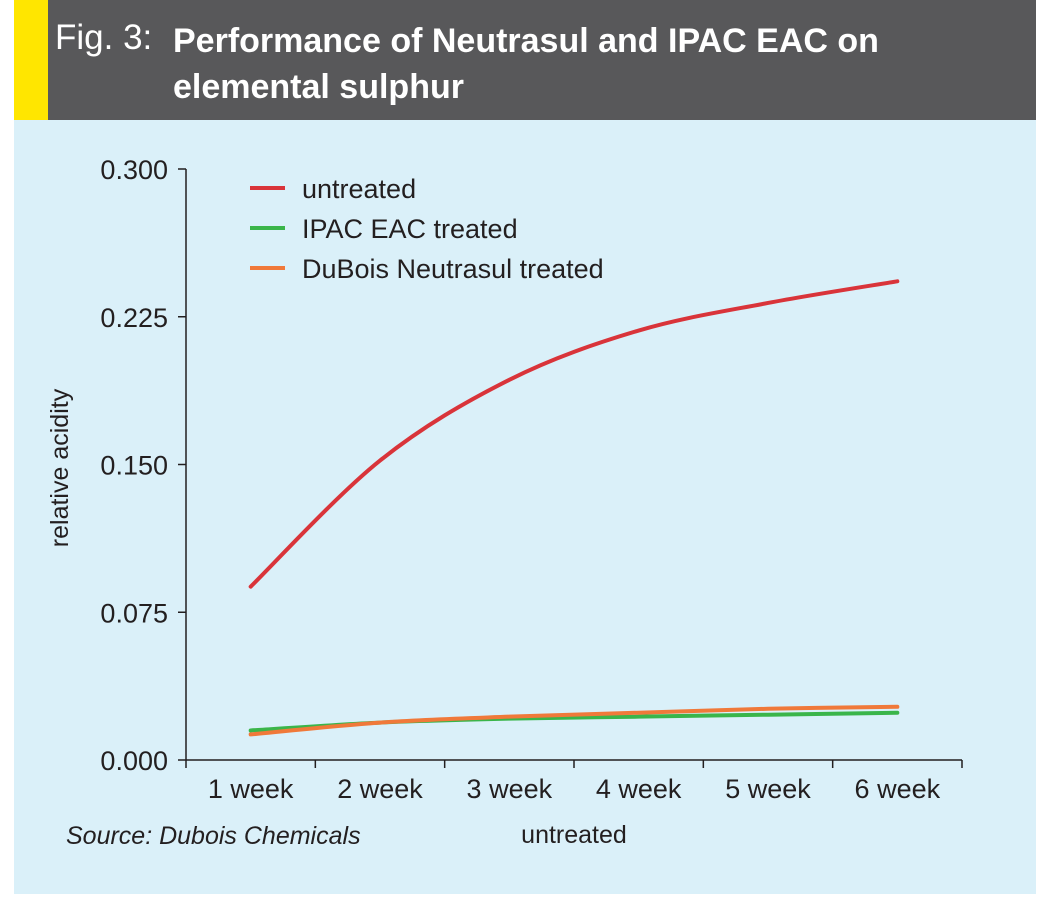  What do you see at coordinates (380, 789) in the screenshot?
I see `x-tick-label: 2 week` at bounding box center [380, 789].